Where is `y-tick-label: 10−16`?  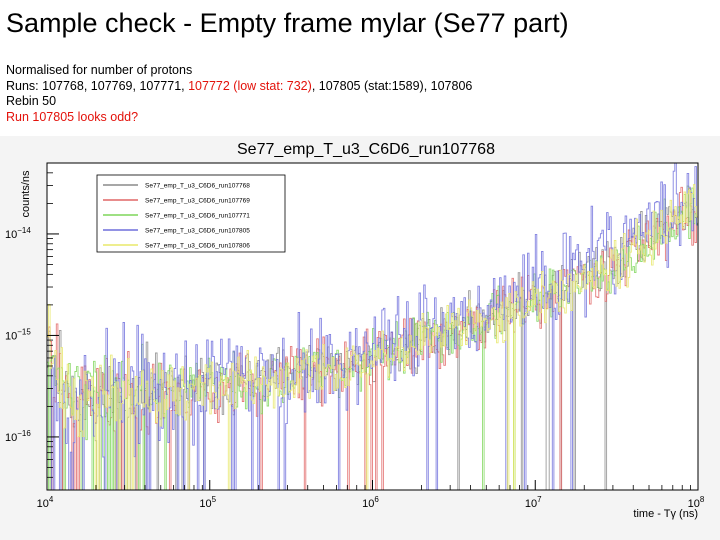
y-tick-label: 10−16 is located at coordinates (18, 436).